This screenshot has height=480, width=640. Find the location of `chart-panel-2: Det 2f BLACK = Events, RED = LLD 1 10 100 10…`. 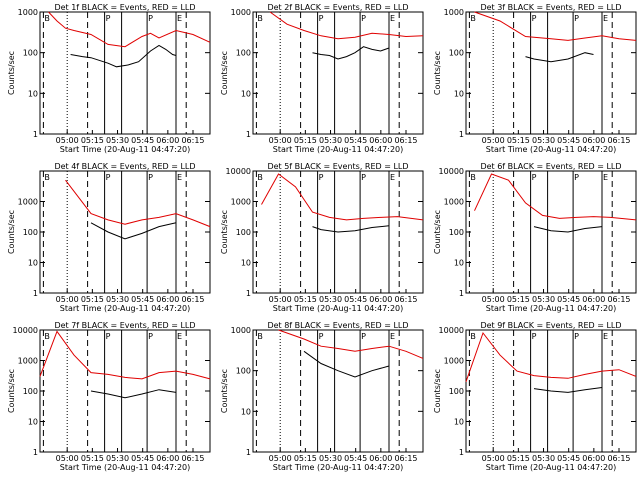

chart-panel-2: Det 2f BLACK = Events, RED = LLD 1 10 100 10… is located at coordinates (322, 78).